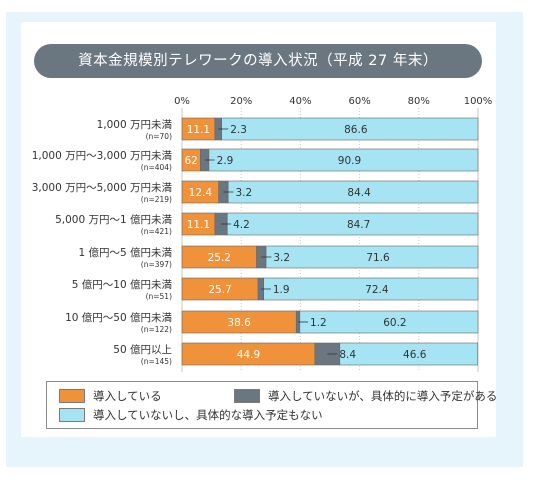  Describe the element at coordinates (347, 355) in the screenshot. I see `data-label: 8.4` at that location.